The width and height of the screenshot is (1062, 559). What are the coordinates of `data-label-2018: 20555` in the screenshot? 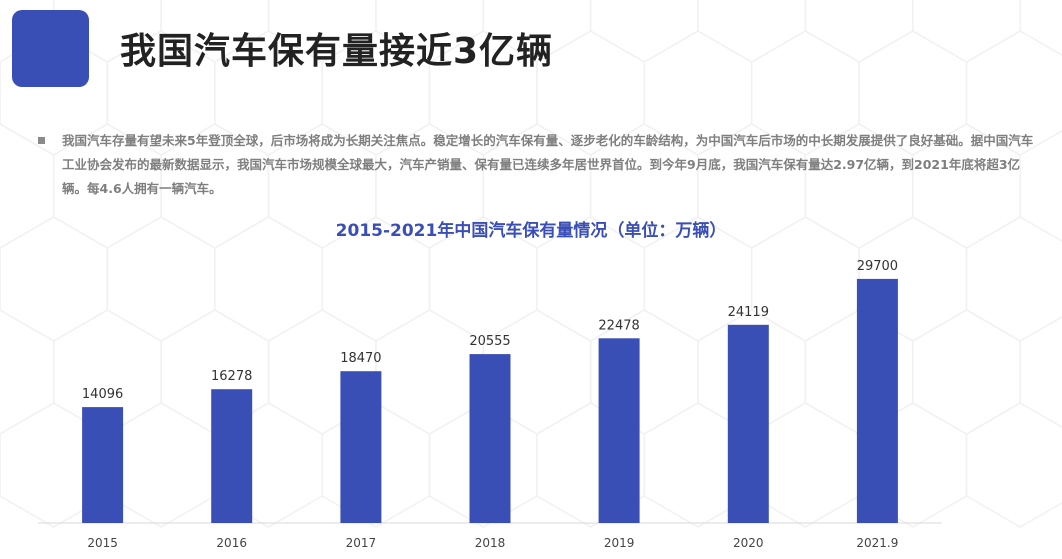 It's located at (489, 341).